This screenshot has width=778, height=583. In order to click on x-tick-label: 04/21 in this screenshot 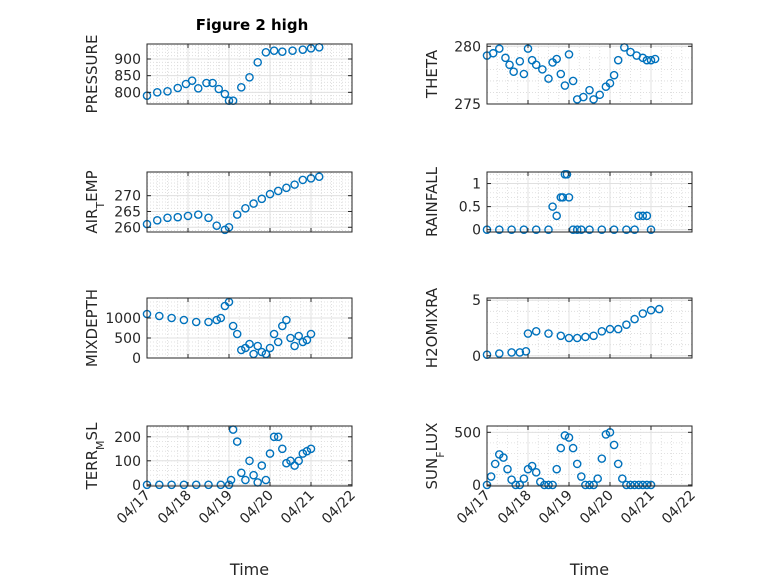, I will do `click(638, 508)`.